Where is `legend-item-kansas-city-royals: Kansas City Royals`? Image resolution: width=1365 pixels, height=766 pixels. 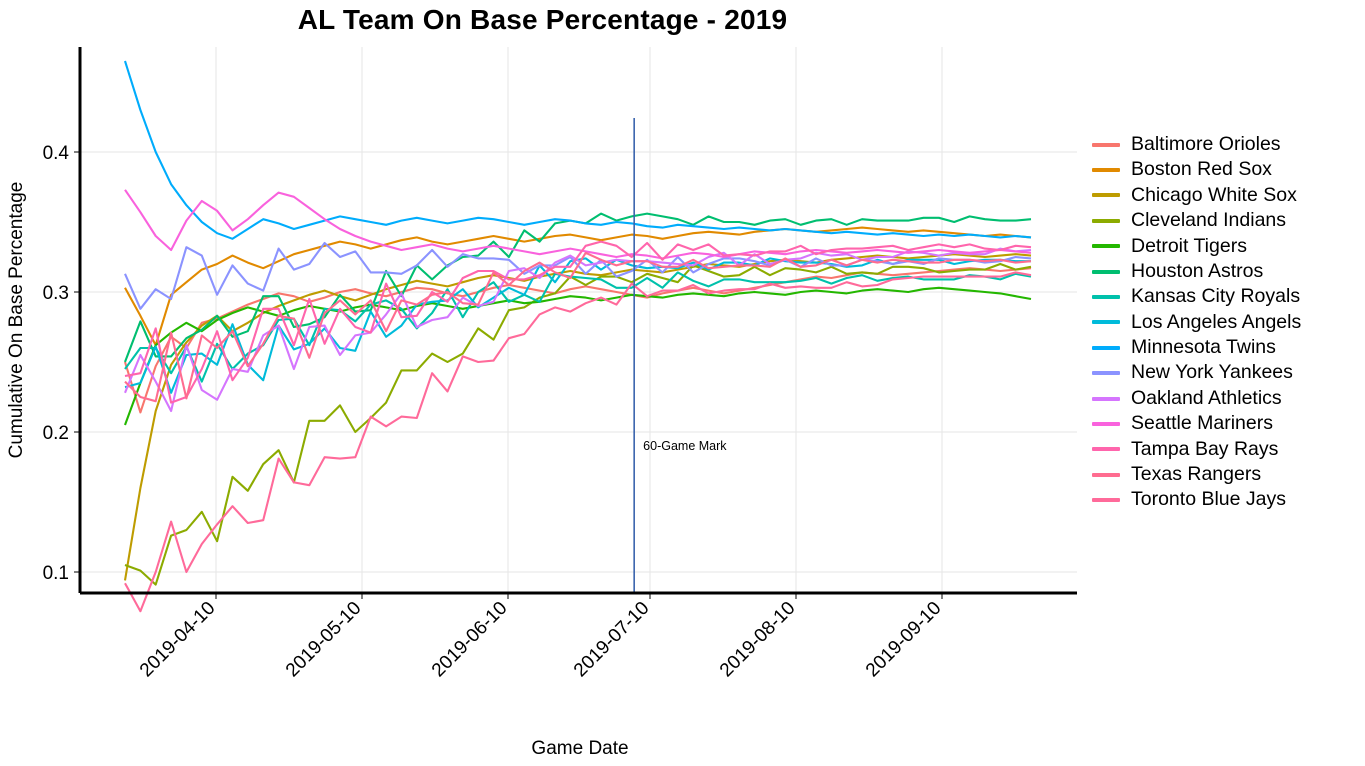 legend-item-kansas-city-royals: Kansas City Royals is located at coordinates (1228, 296).